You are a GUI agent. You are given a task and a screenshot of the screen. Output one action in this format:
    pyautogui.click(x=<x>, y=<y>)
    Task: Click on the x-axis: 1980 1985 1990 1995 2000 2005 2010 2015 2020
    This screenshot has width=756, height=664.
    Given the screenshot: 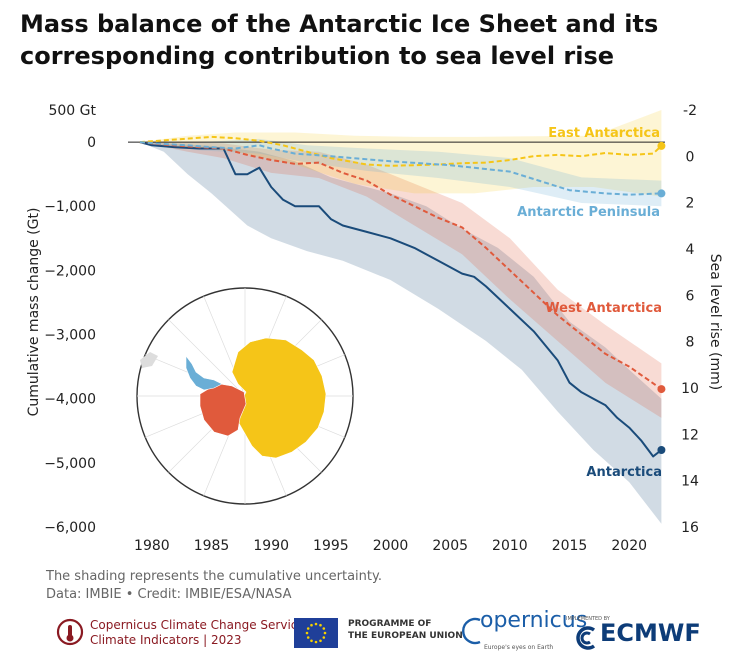 What is the action you would take?
    pyautogui.click(x=390, y=546)
    